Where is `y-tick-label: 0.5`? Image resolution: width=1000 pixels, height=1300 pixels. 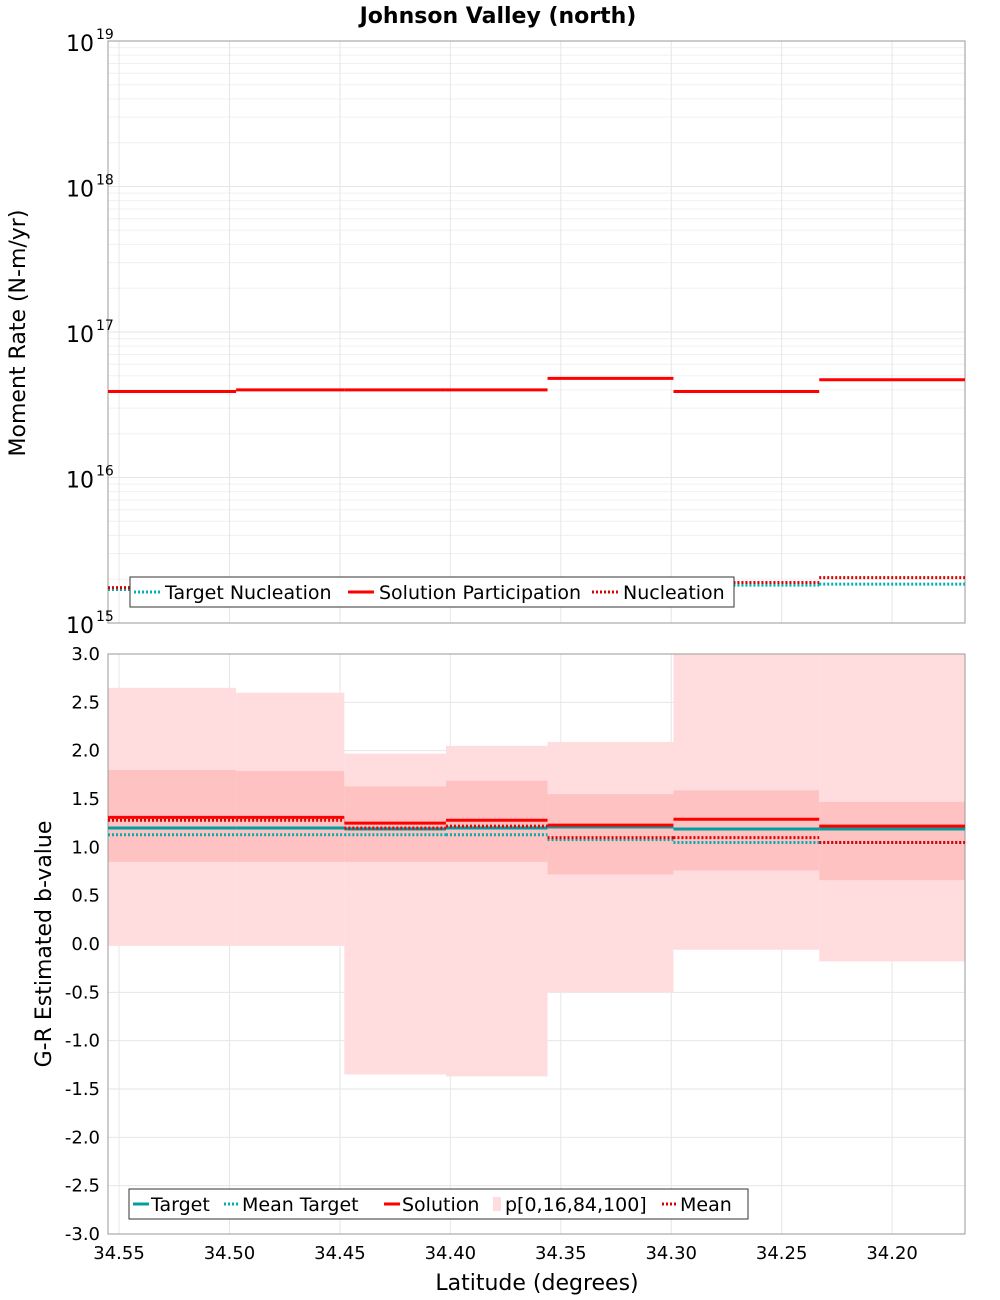
y-tick-label: 0.5 is located at coordinates (85, 896).